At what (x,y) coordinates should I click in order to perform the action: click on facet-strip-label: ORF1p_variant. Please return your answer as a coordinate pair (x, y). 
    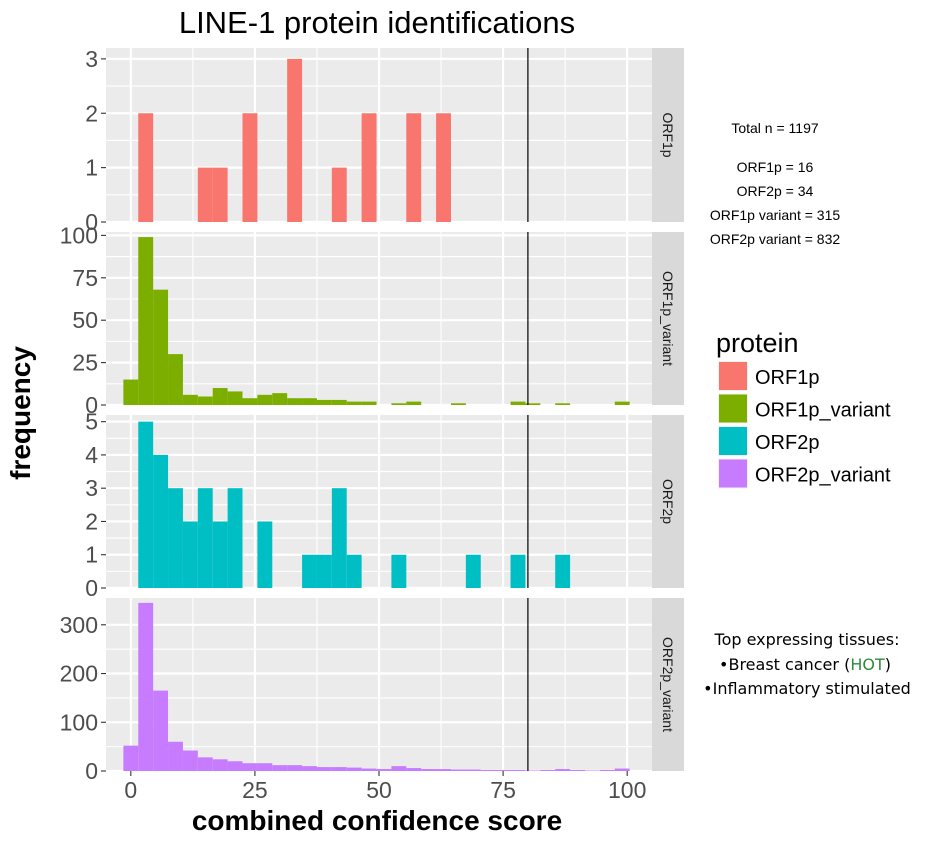
    Looking at the image, I should click on (668, 318).